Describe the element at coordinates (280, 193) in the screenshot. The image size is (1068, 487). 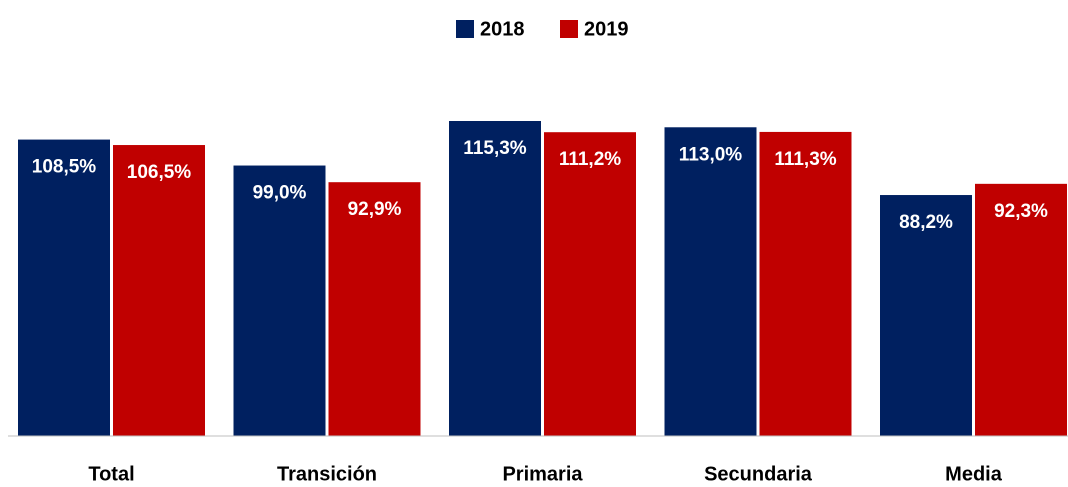
I see `value-label: 99,0%` at that location.